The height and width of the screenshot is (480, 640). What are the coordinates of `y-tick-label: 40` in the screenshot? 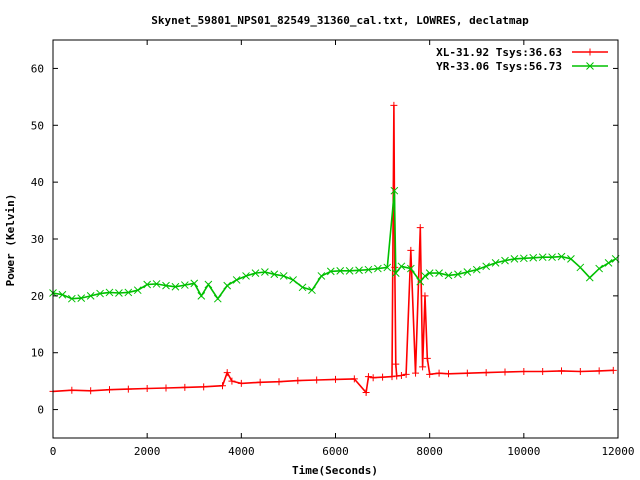 It's located at (37, 182).